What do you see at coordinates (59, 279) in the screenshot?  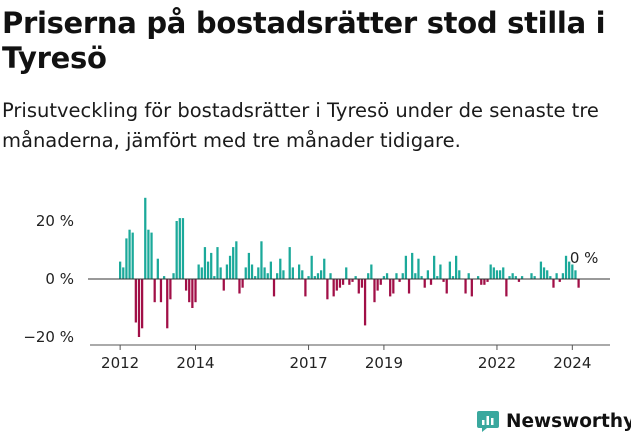 I see `y-tick-label: 0 %` at bounding box center [59, 279].